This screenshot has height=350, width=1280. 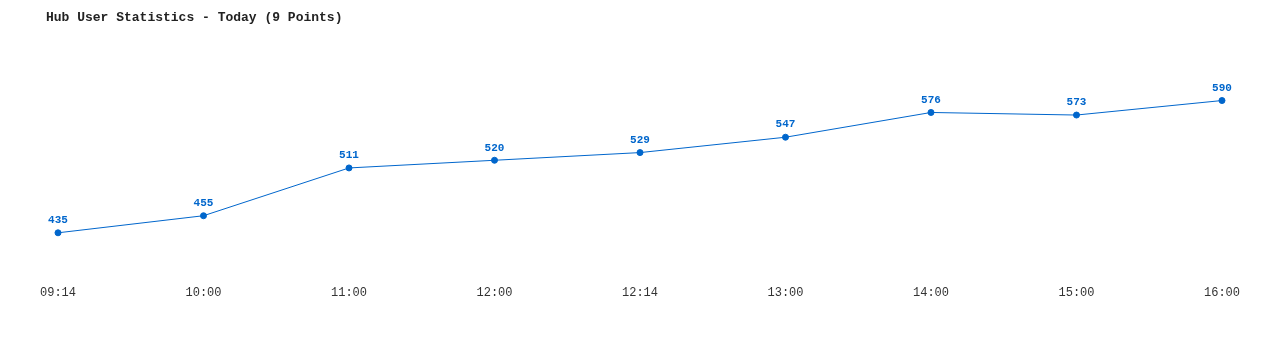 What do you see at coordinates (1221, 292) in the screenshot?
I see `x-tick-label: 16:00` at bounding box center [1221, 292].